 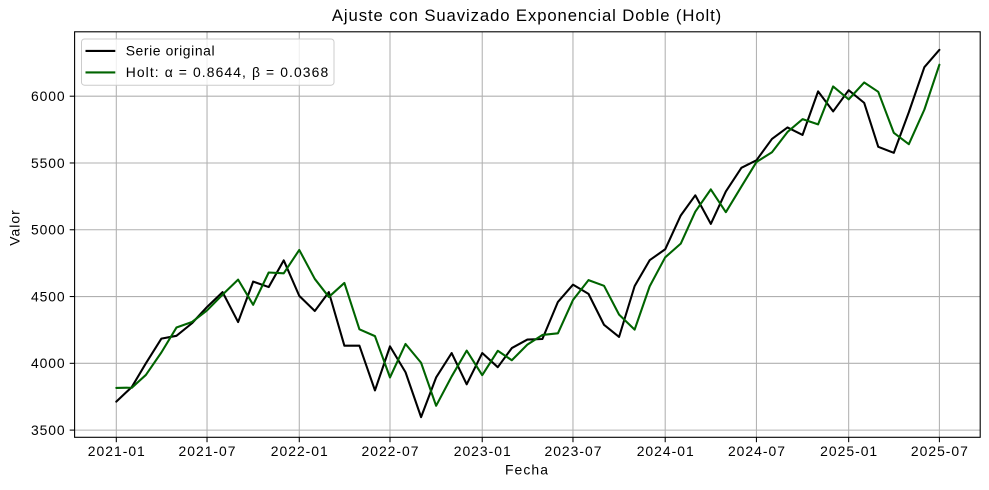 What do you see at coordinates (849, 451) in the screenshot?
I see `svg-text: 2025-01` at bounding box center [849, 451].